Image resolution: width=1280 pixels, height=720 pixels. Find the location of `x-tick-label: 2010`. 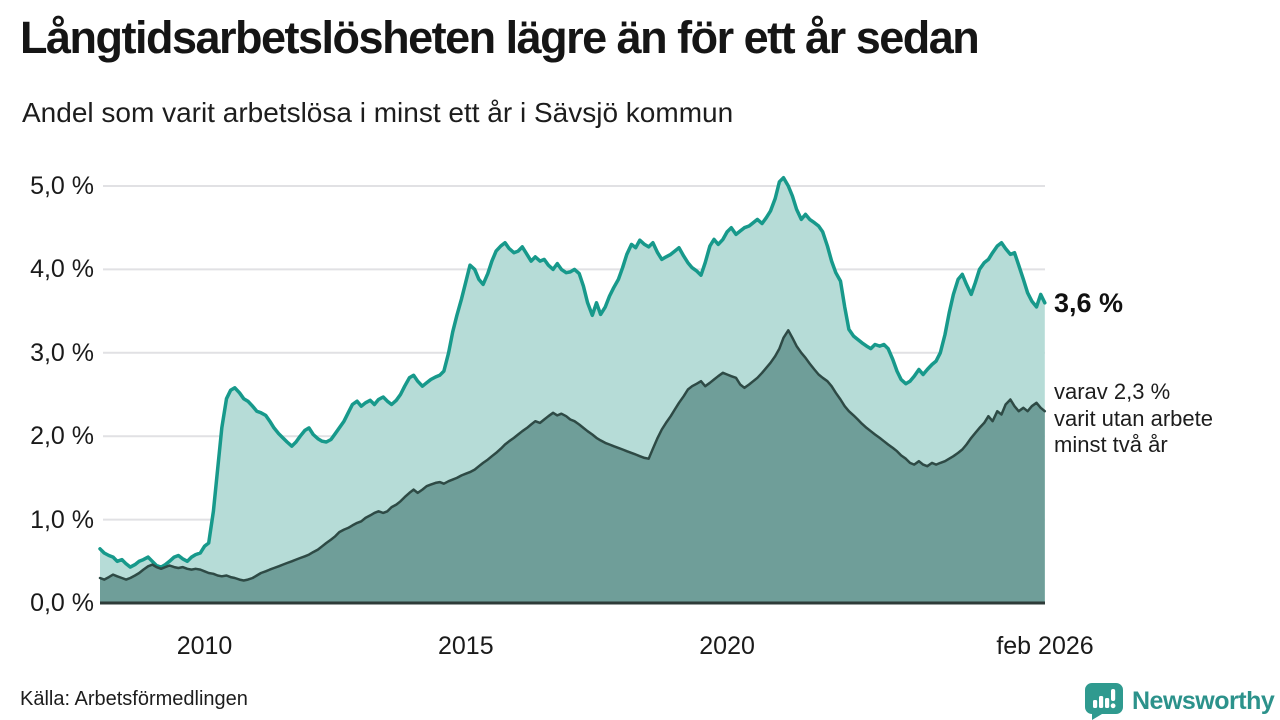

x-tick-label: 2010 is located at coordinates (204, 646).